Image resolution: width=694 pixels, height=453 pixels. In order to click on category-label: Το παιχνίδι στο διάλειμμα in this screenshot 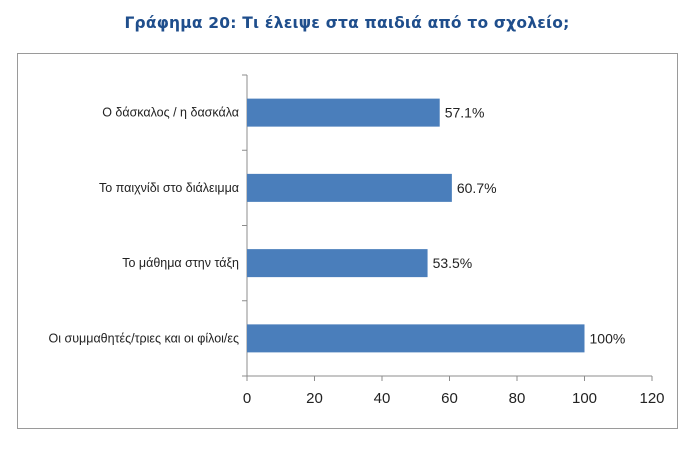, I will do `click(169, 188)`.